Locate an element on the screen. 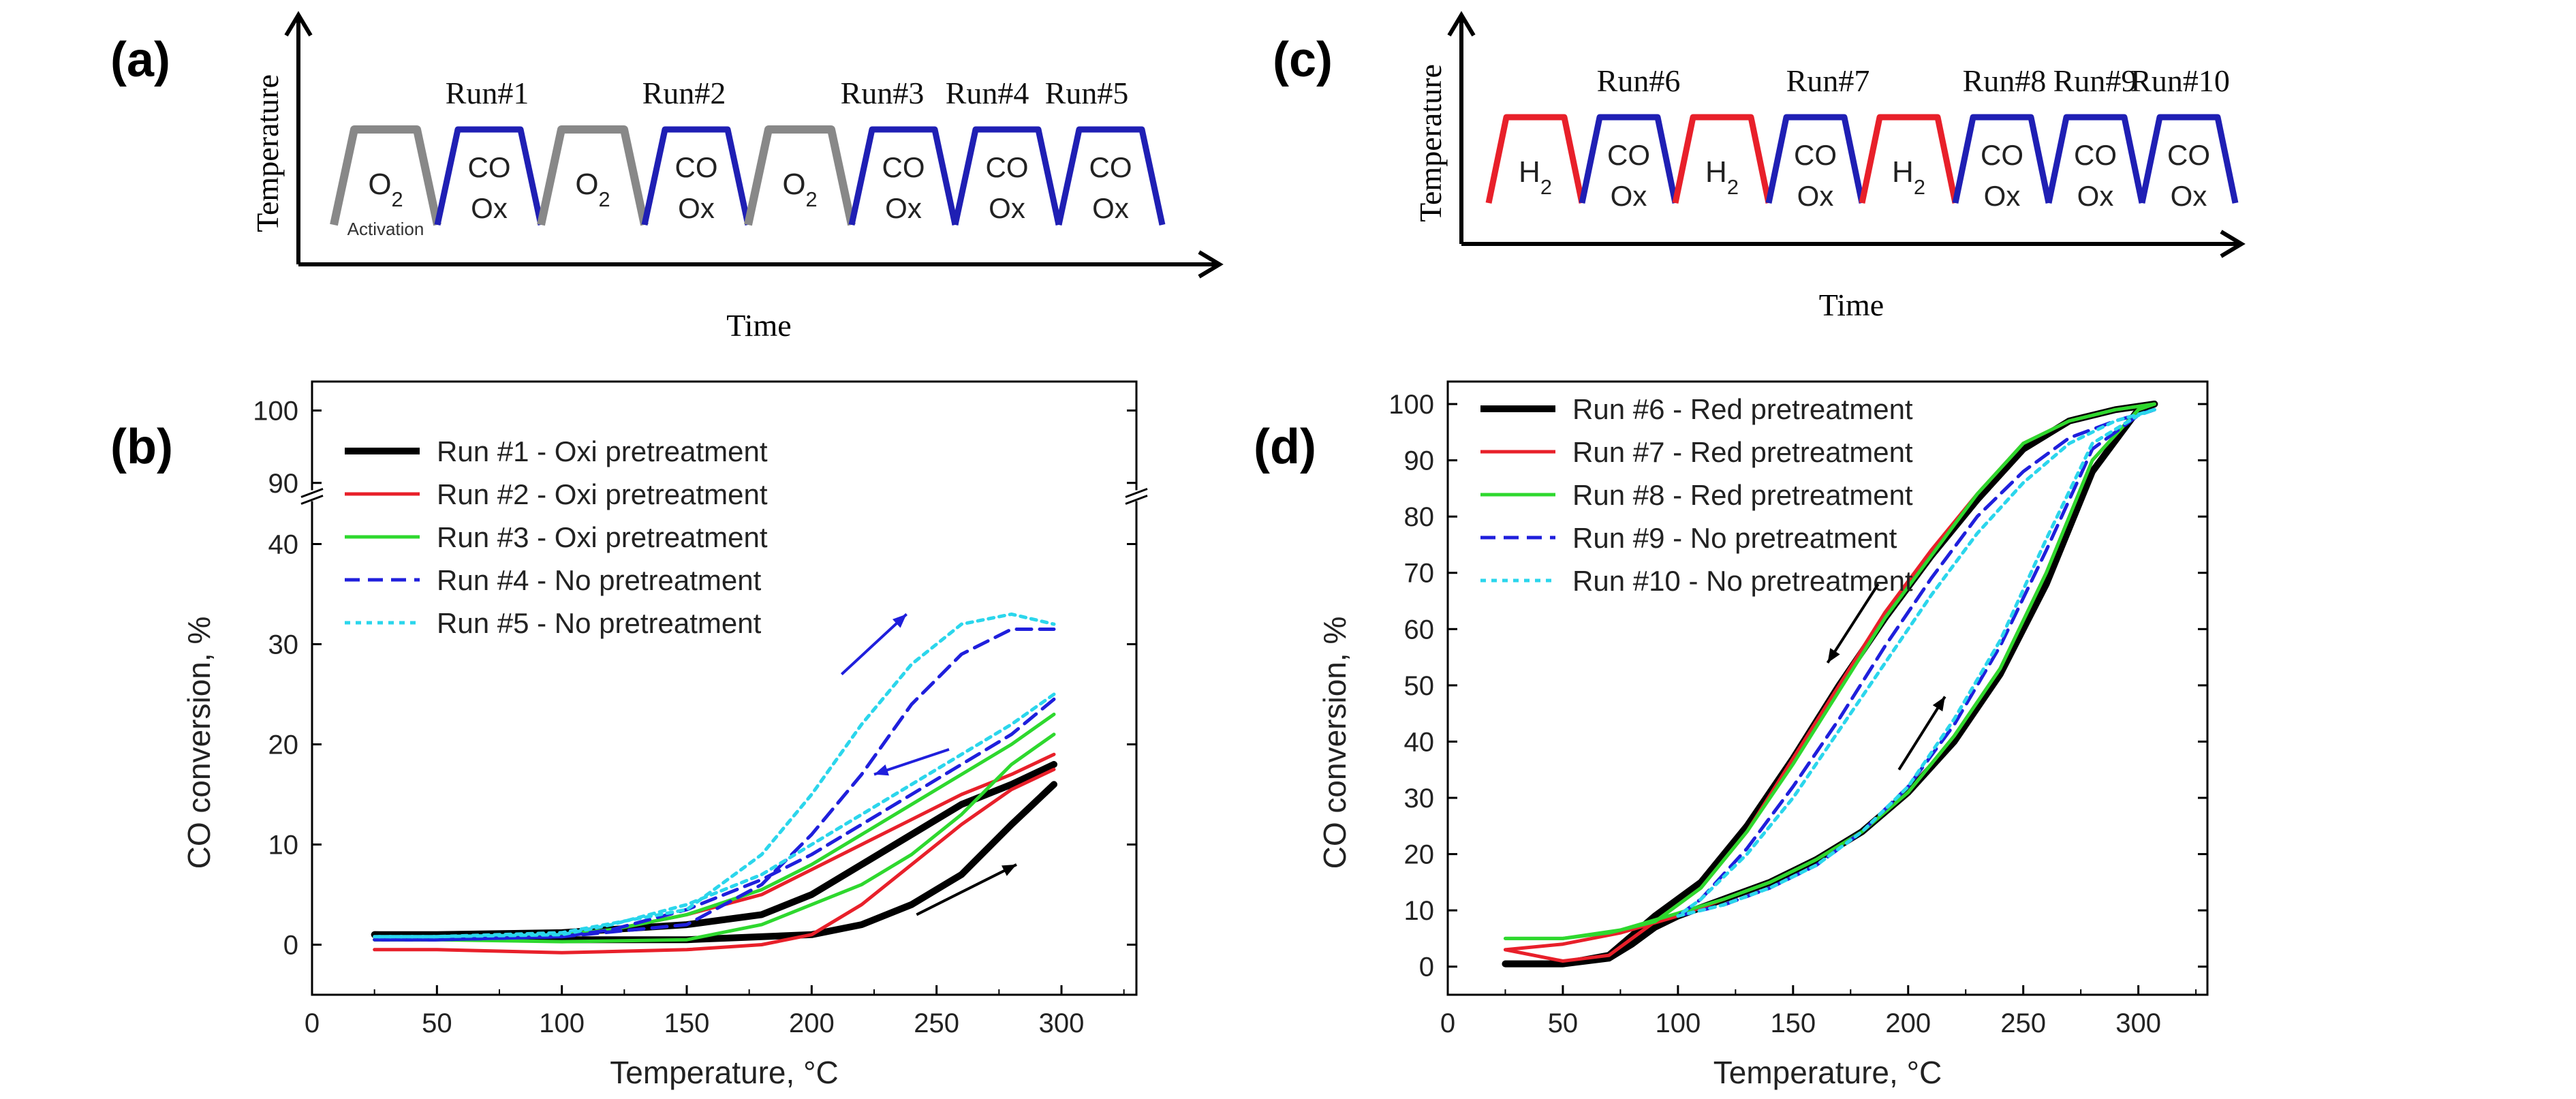  axis-break-mask-right is located at coordinates (1136, 495).